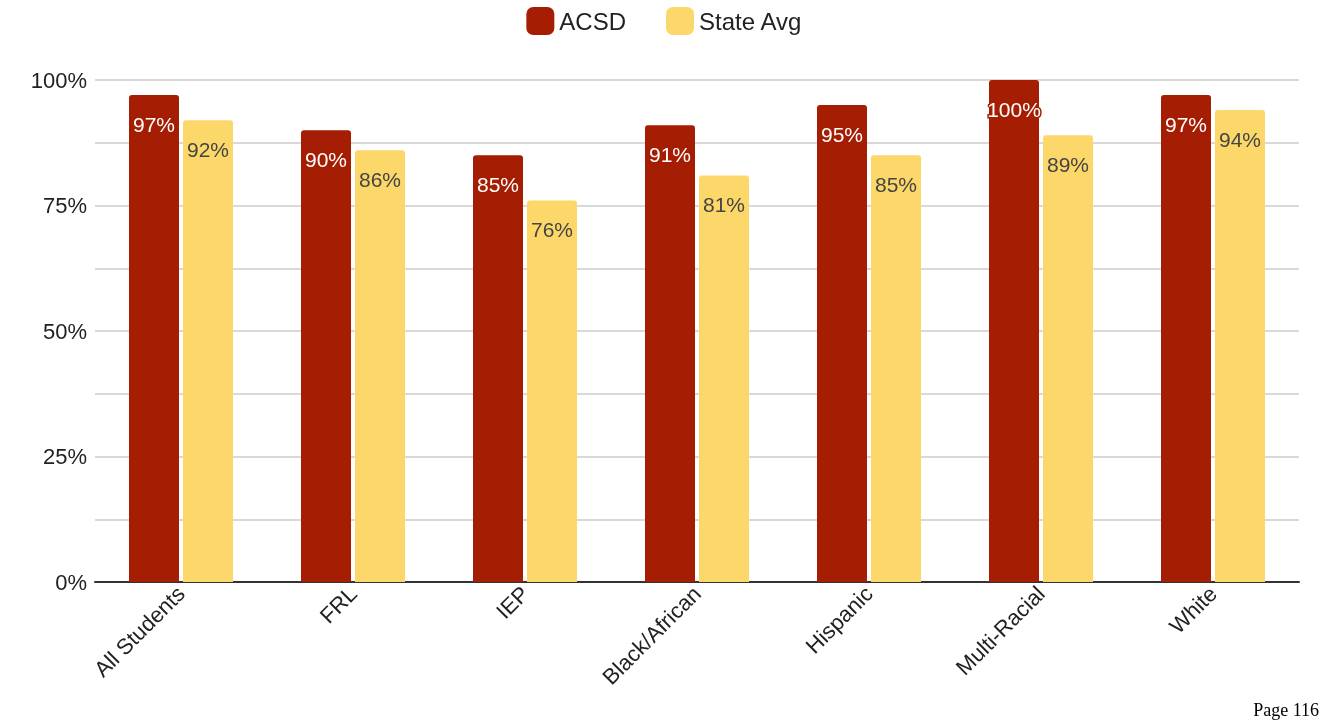  I want to click on x-tick-label: FRL, so click(338, 605).